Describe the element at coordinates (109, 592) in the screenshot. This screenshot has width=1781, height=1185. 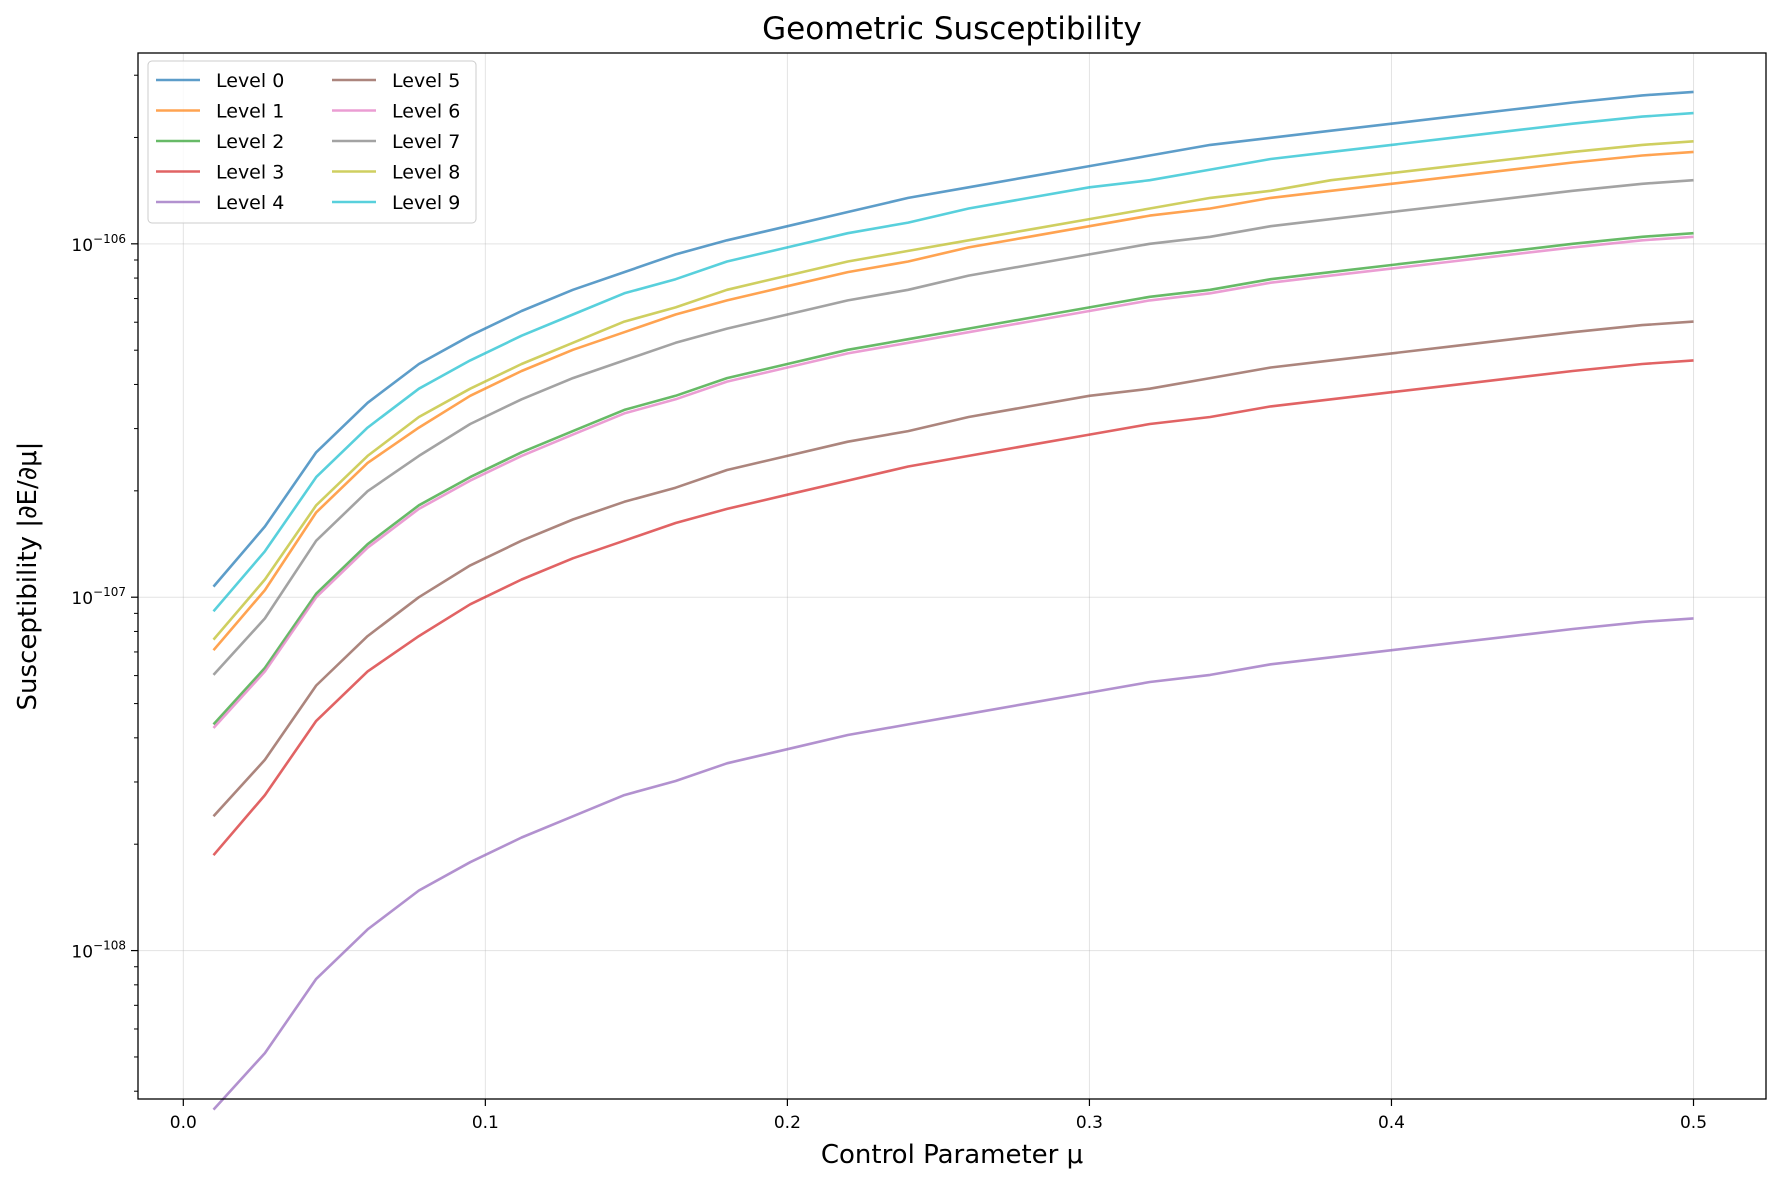
I see `y-tick-exponent: −107` at that location.